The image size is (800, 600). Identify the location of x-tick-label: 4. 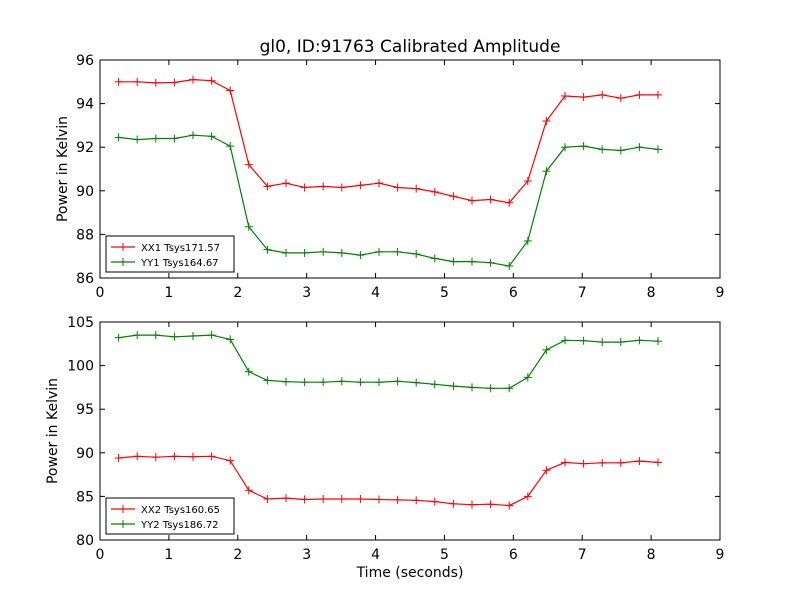
(375, 555).